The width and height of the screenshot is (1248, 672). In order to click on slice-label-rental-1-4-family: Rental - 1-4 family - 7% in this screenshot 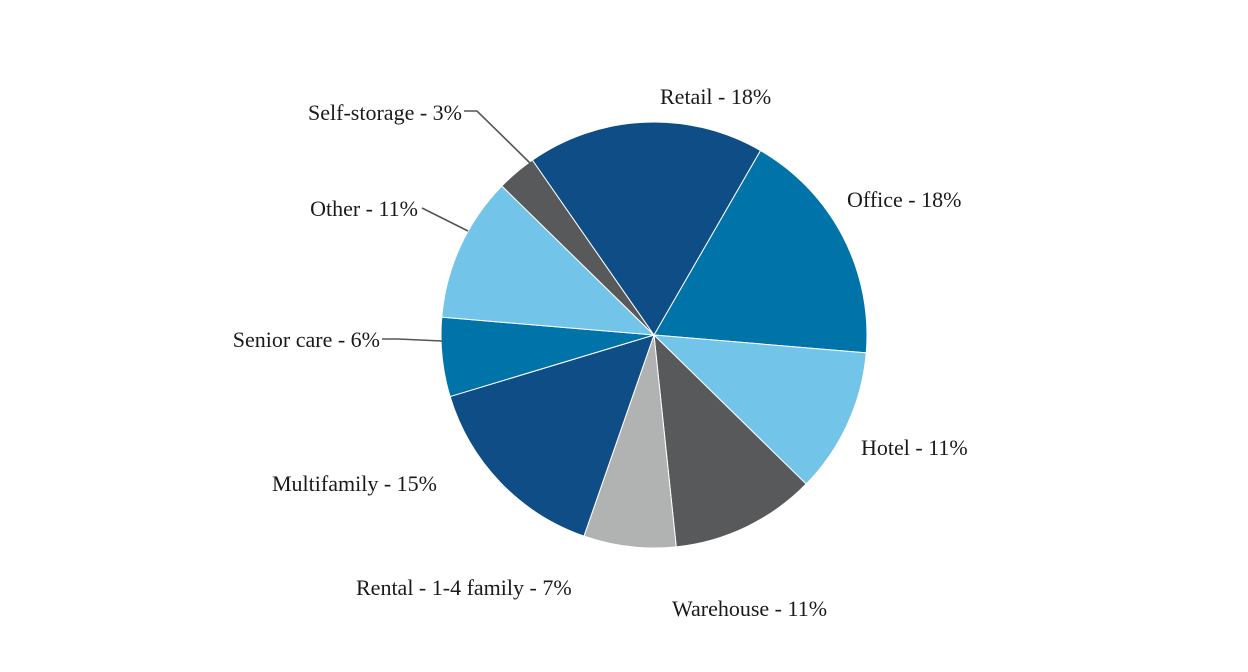, I will do `click(464, 587)`.